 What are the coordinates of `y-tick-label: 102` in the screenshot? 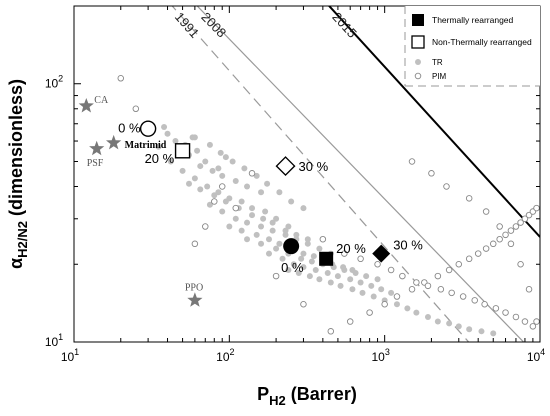 It's located at (54, 82).